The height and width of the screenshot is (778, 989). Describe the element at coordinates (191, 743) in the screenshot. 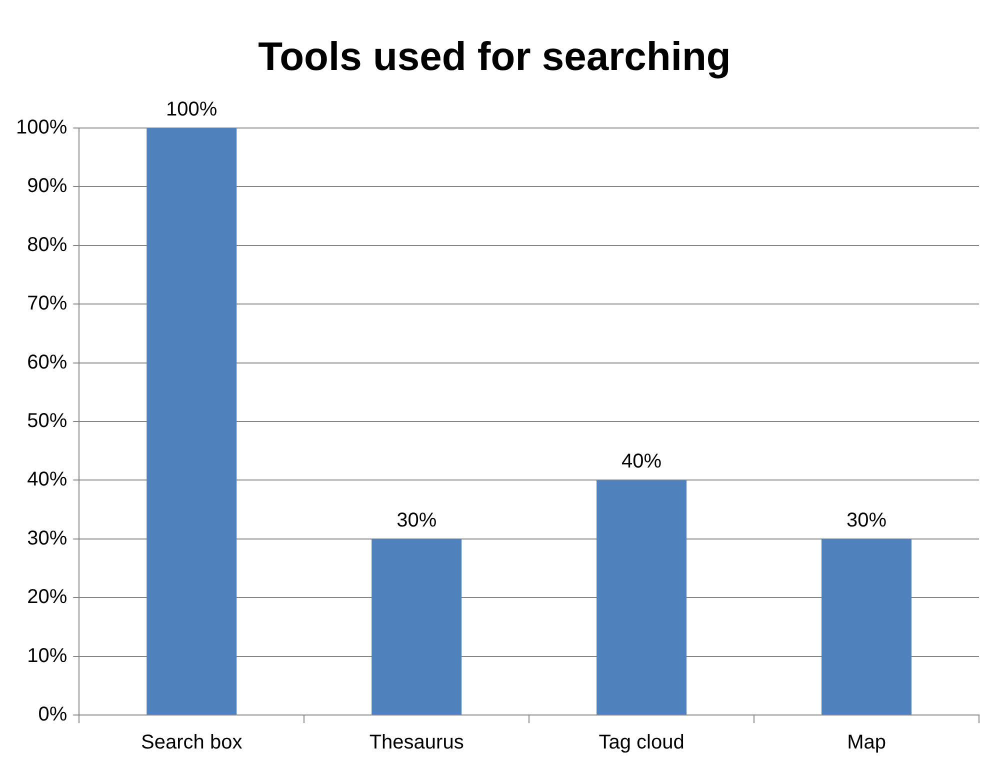

I see `x-tick-label: Search box` at that location.